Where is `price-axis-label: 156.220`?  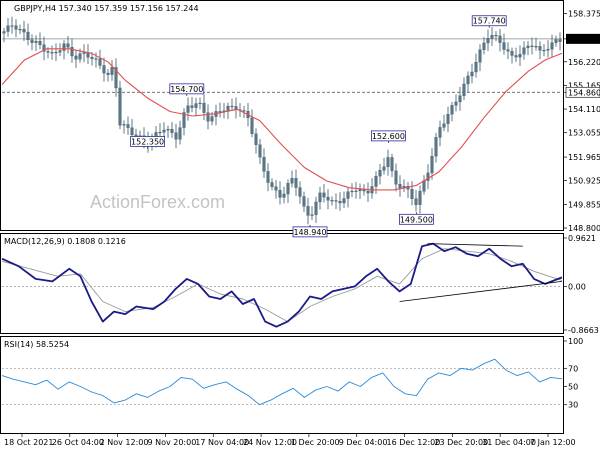
price-axis-label: 156.220 is located at coordinates (584, 62).